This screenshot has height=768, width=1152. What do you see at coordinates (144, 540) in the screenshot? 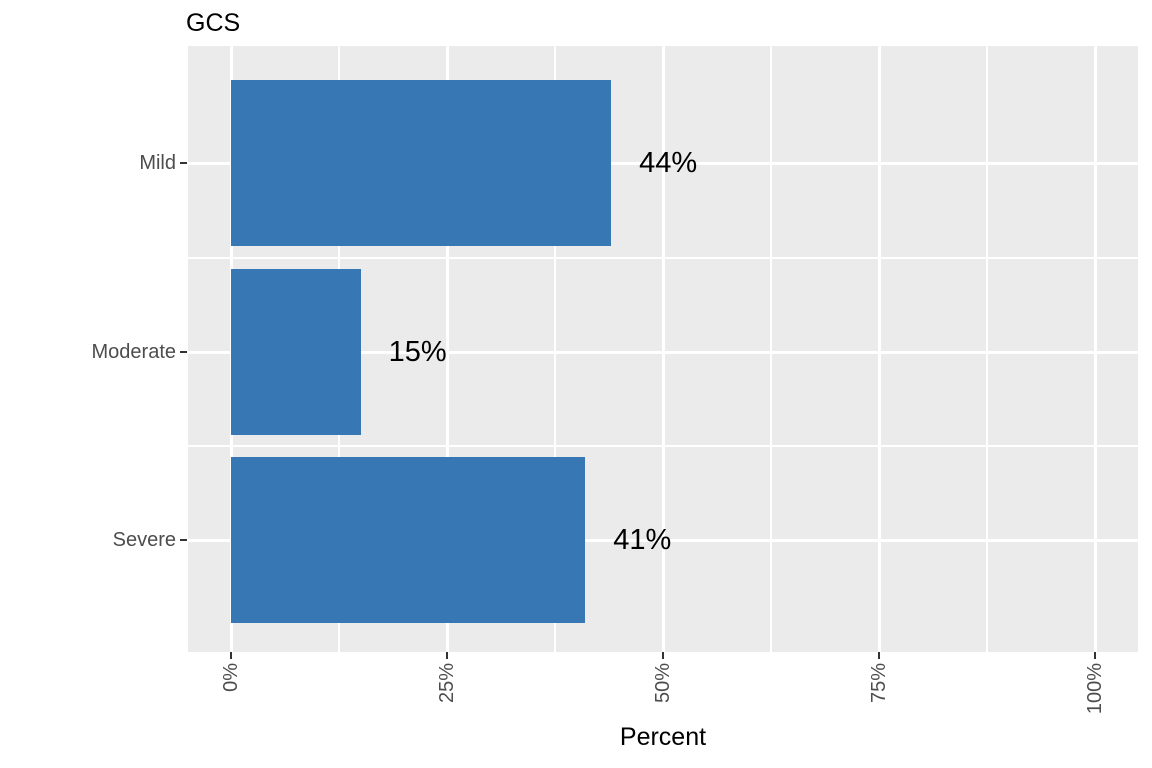
I see `y-tick-label-severe: Severe` at bounding box center [144, 540].